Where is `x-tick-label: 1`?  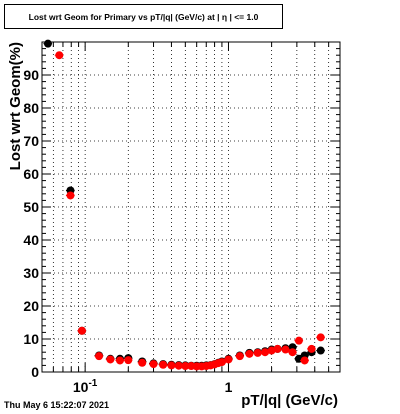 x-tick-label: 1 is located at coordinates (229, 387).